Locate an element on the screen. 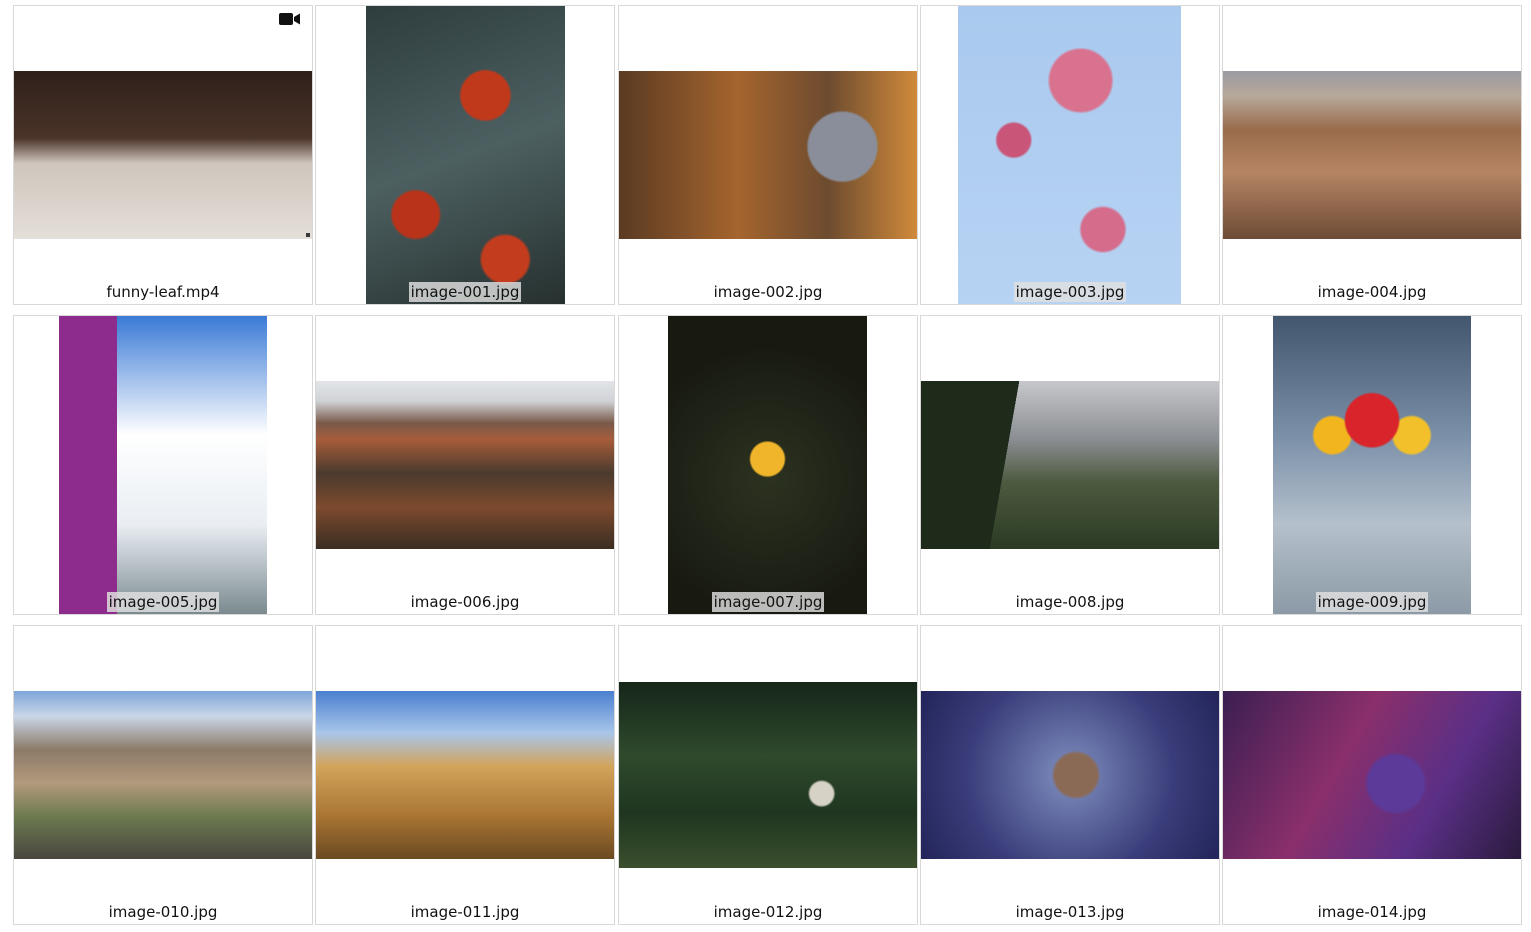 The width and height of the screenshot is (1531, 932). filename-text: funny-leaf.mp4 is located at coordinates (163, 292).